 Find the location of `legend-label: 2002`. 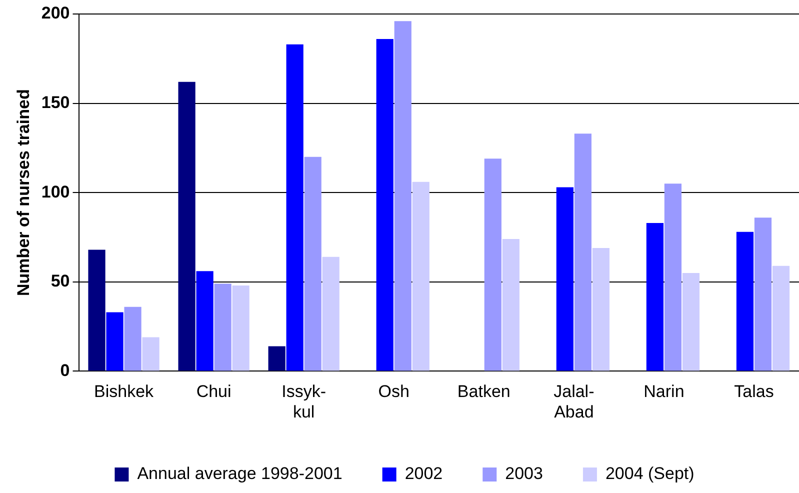

legend-label: 2002 is located at coordinates (423, 474).